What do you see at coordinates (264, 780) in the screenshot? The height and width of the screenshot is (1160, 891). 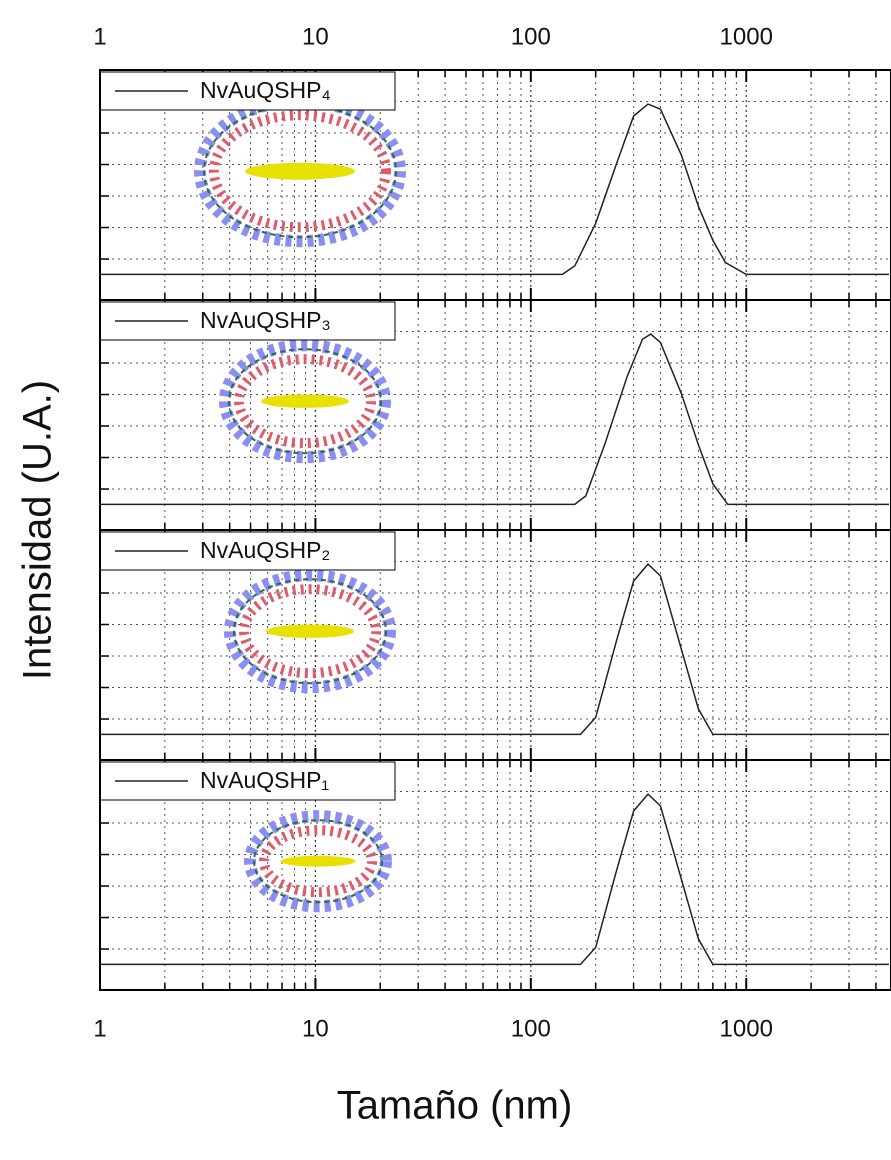 I see `legend-label: NvAuQSHP₁` at bounding box center [264, 780].